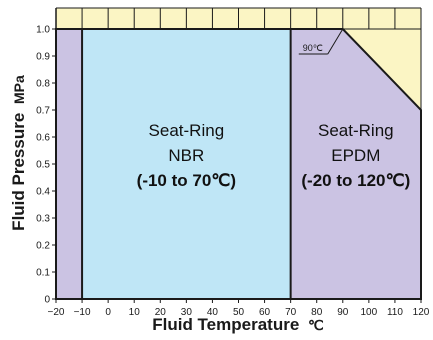 The image size is (433, 340). Describe the element at coordinates (108, 312) in the screenshot. I see `x-tick-label: 0` at that location.